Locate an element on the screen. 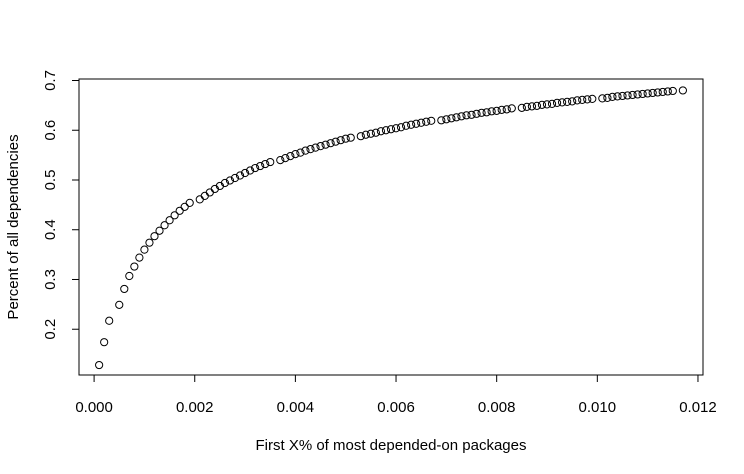 This screenshot has height=474, width=744. y-axis-title: Percent of all dependencies is located at coordinates (13, 226).